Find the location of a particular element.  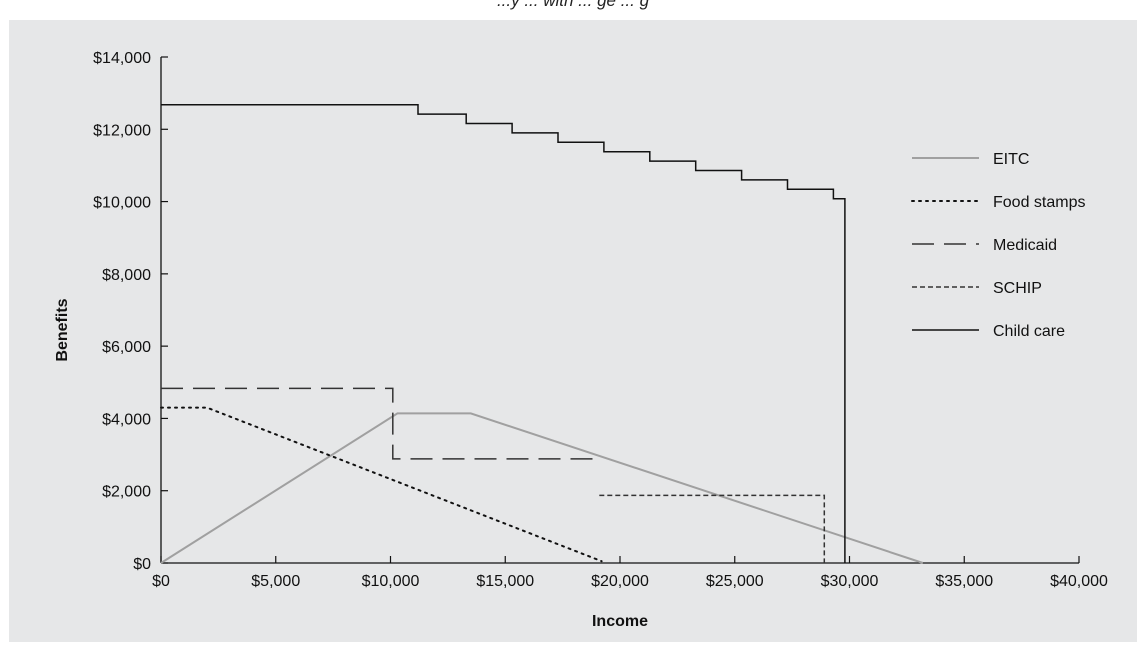

y-tick-label: $6,000 is located at coordinates (126, 347).